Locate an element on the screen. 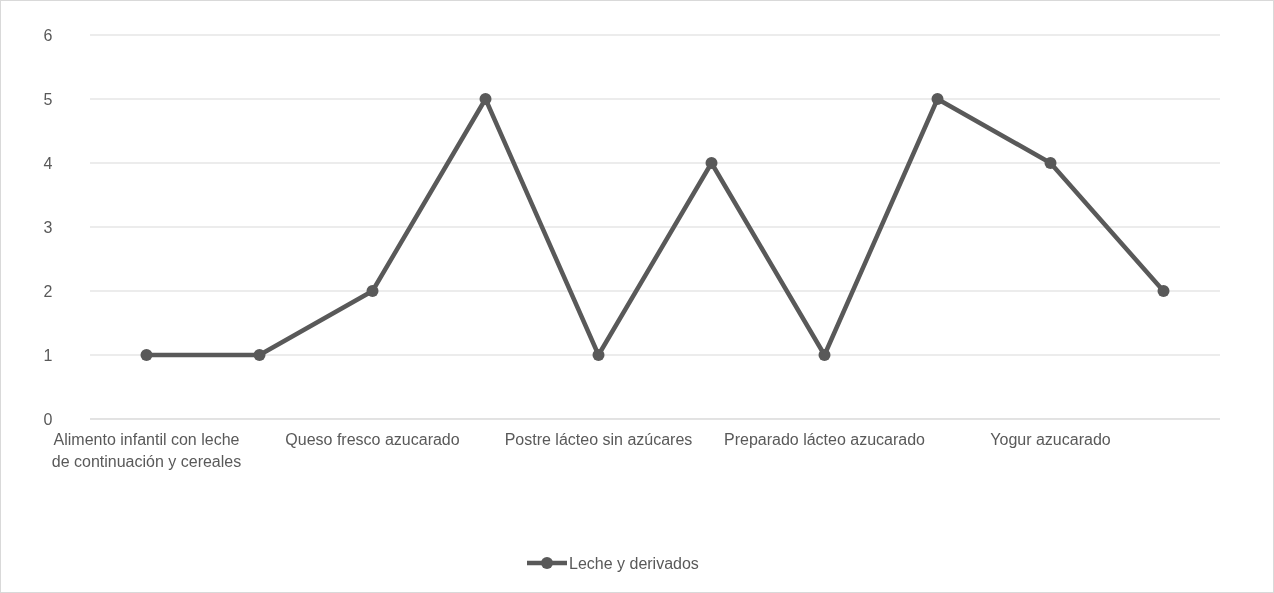 The image size is (1274, 593). y-tick-label: 4 is located at coordinates (48, 163).